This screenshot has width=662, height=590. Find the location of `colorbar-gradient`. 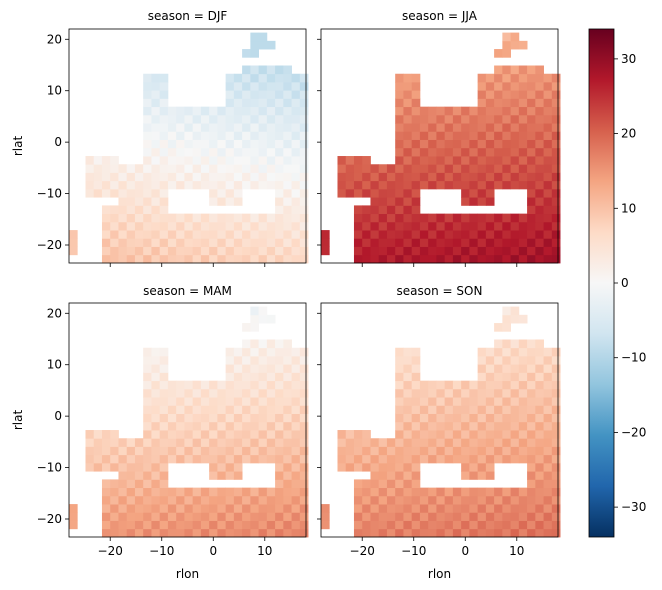

colorbar-gradient is located at coordinates (601, 283).